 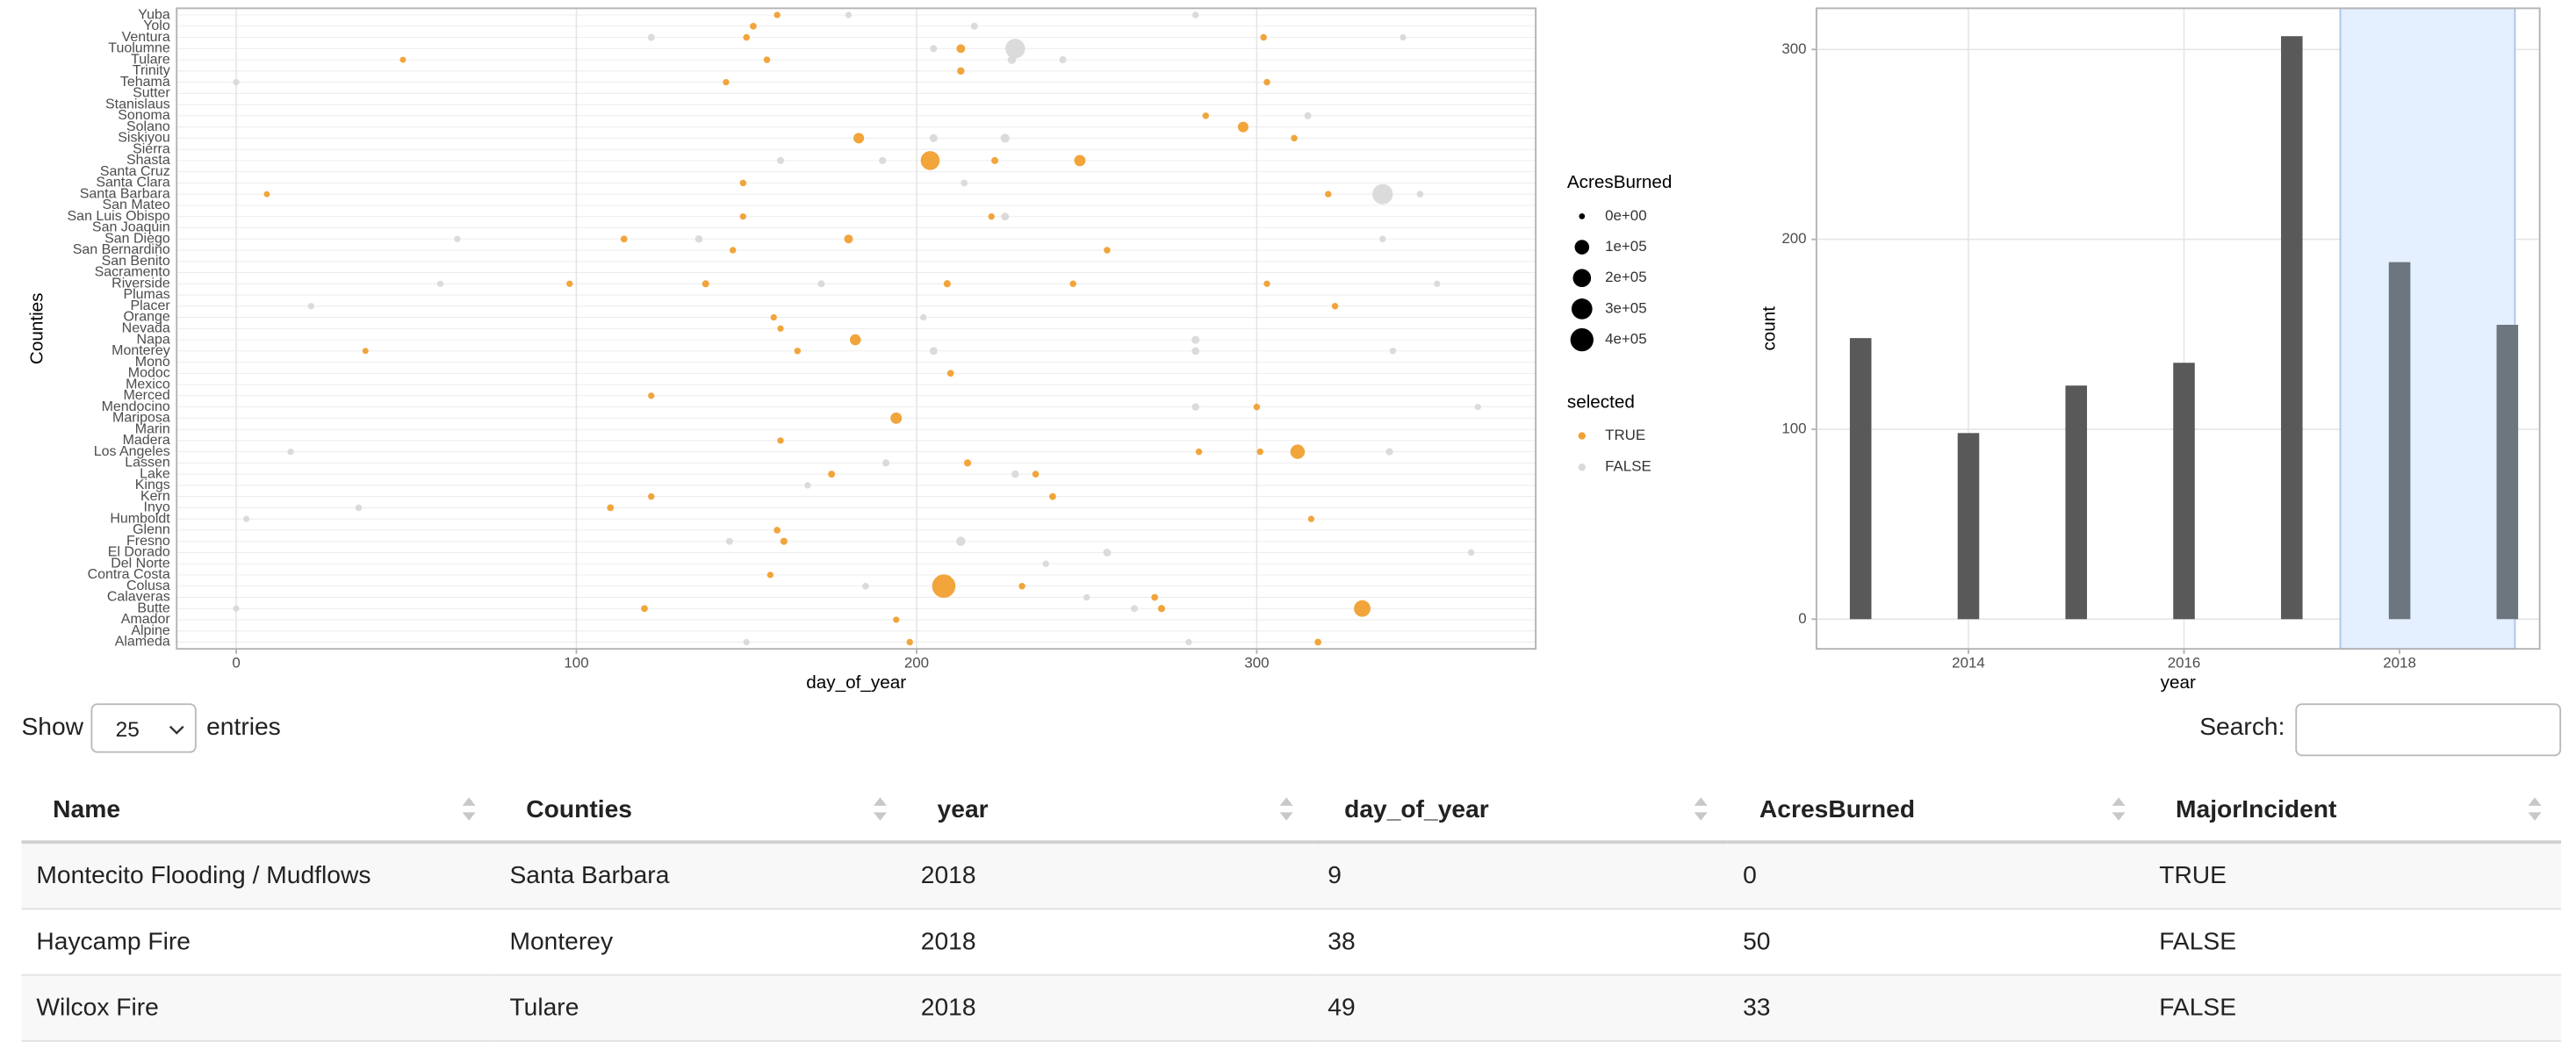 I want to click on x-tick-label: 200, so click(x=916, y=663).